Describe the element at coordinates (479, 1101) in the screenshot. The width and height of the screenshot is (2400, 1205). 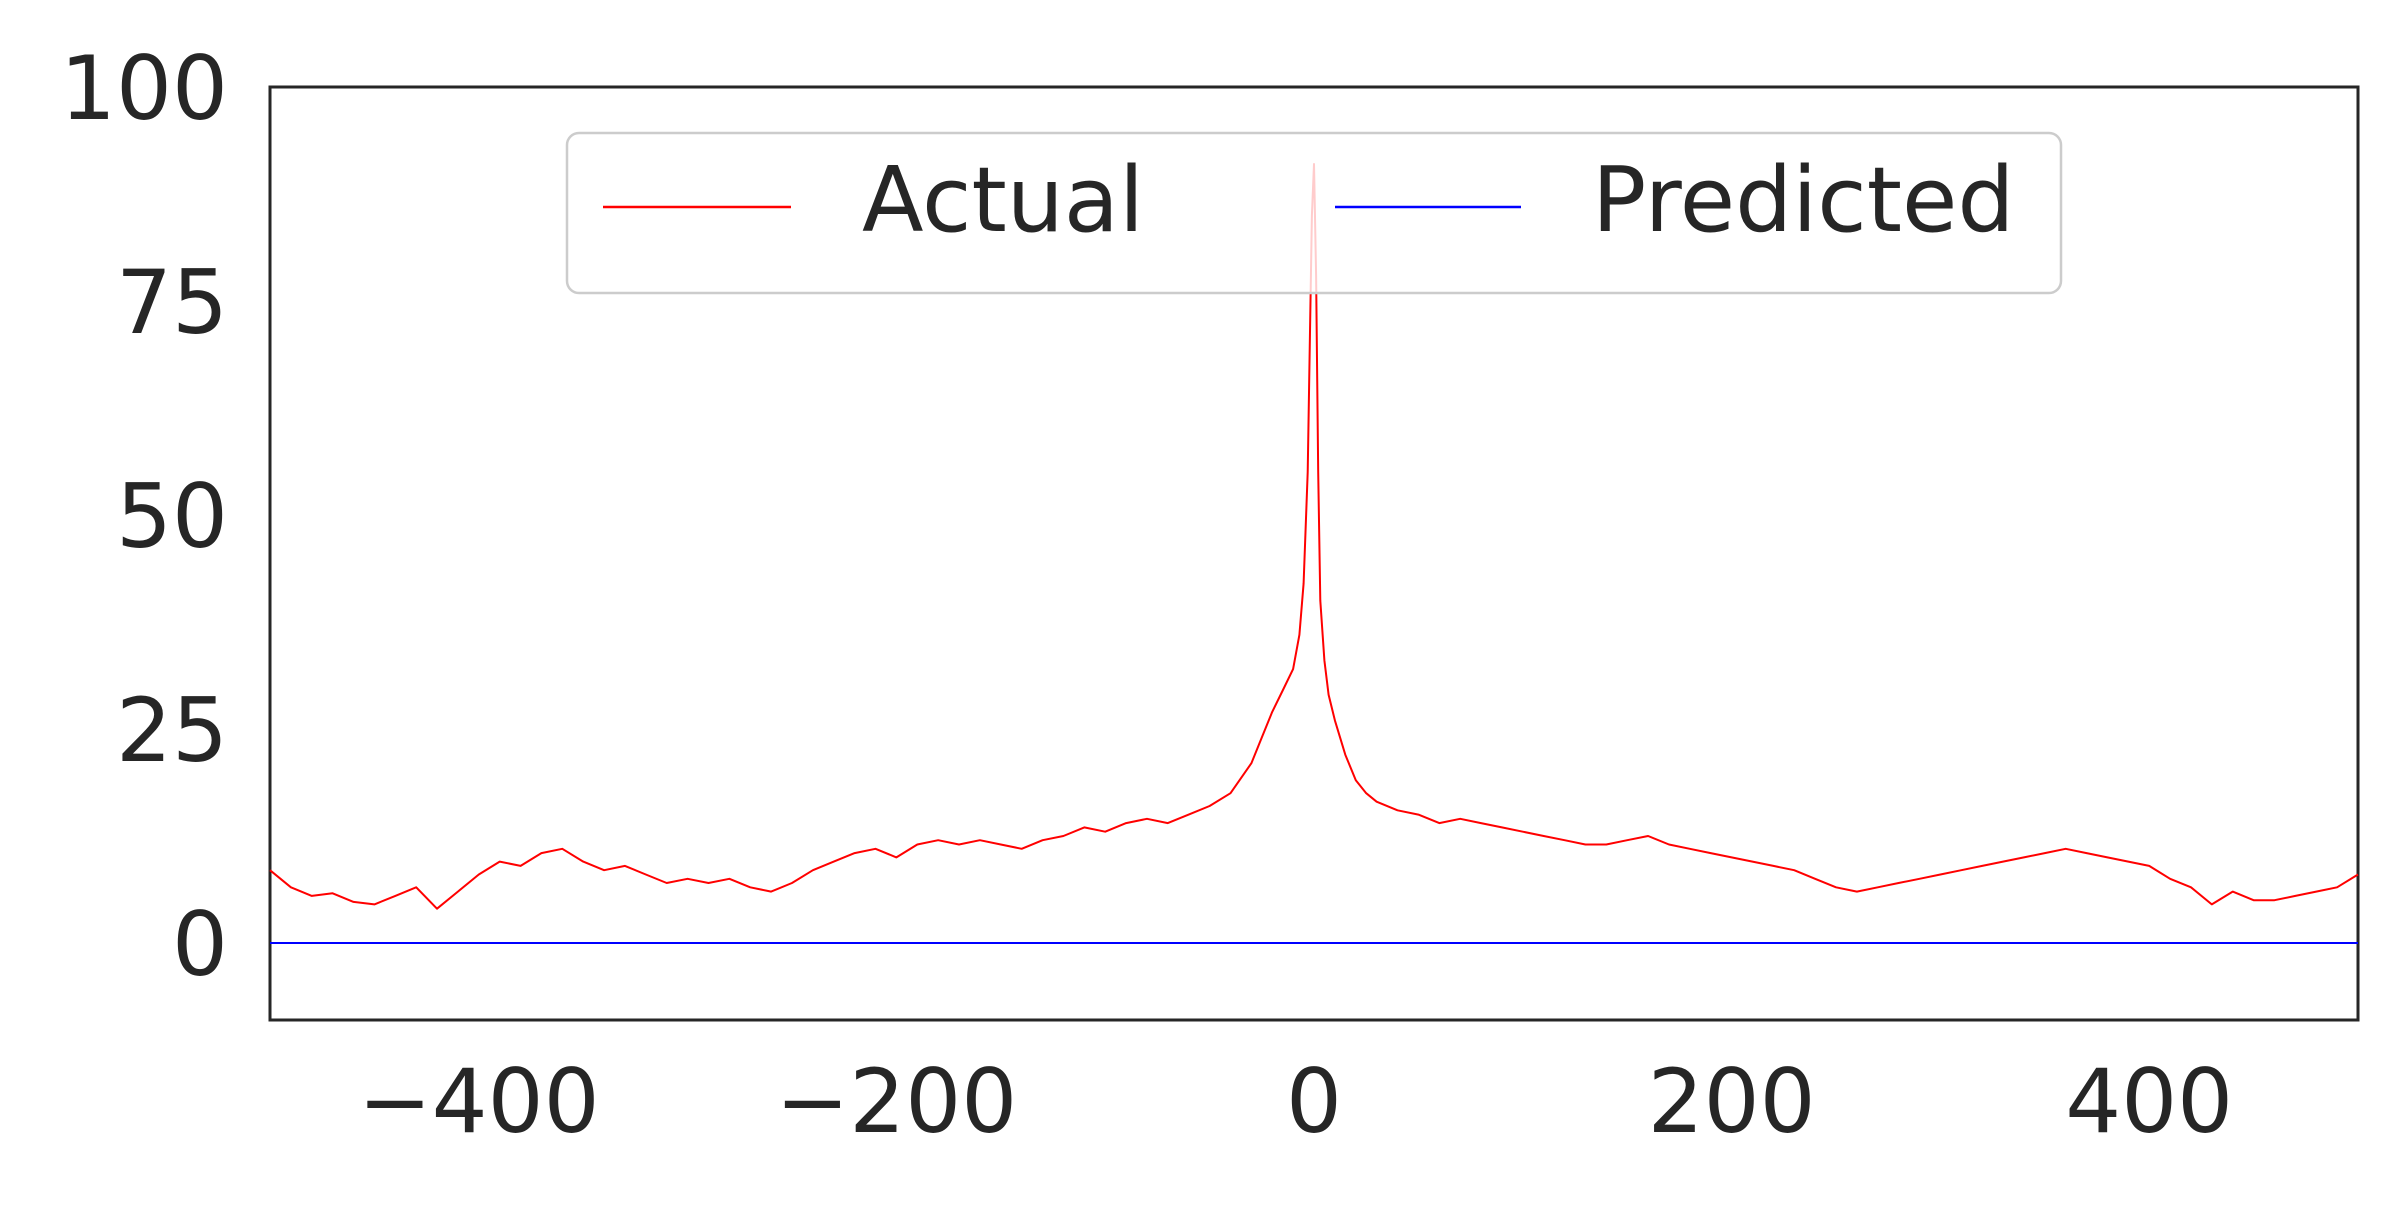
I see `x-tick-label: −400` at that location.